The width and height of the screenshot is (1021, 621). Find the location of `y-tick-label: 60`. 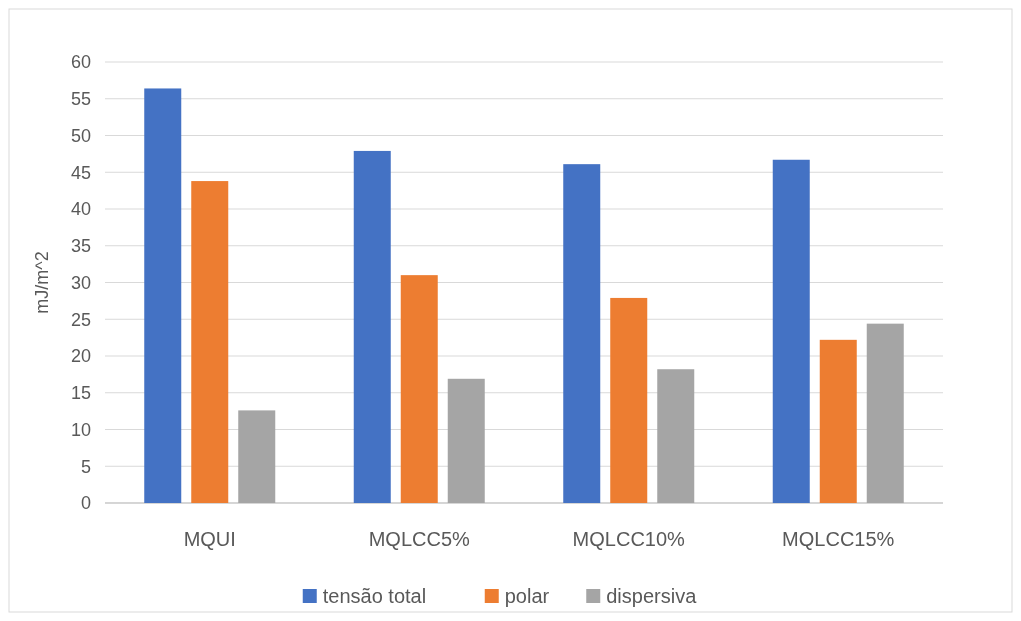

y-tick-label: 60 is located at coordinates (80, 62).